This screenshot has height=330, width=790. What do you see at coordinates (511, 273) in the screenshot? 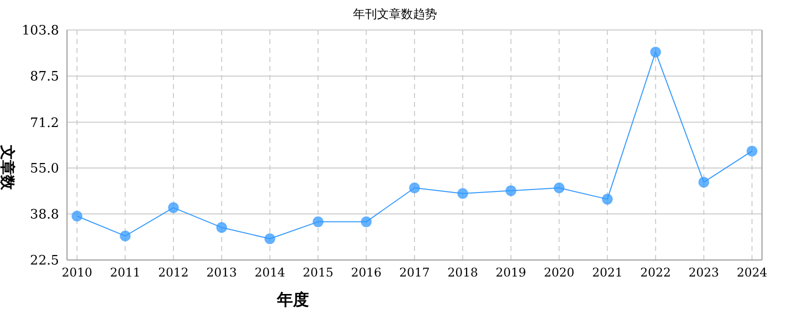
I see `x-tick-label: 2019` at bounding box center [511, 273].